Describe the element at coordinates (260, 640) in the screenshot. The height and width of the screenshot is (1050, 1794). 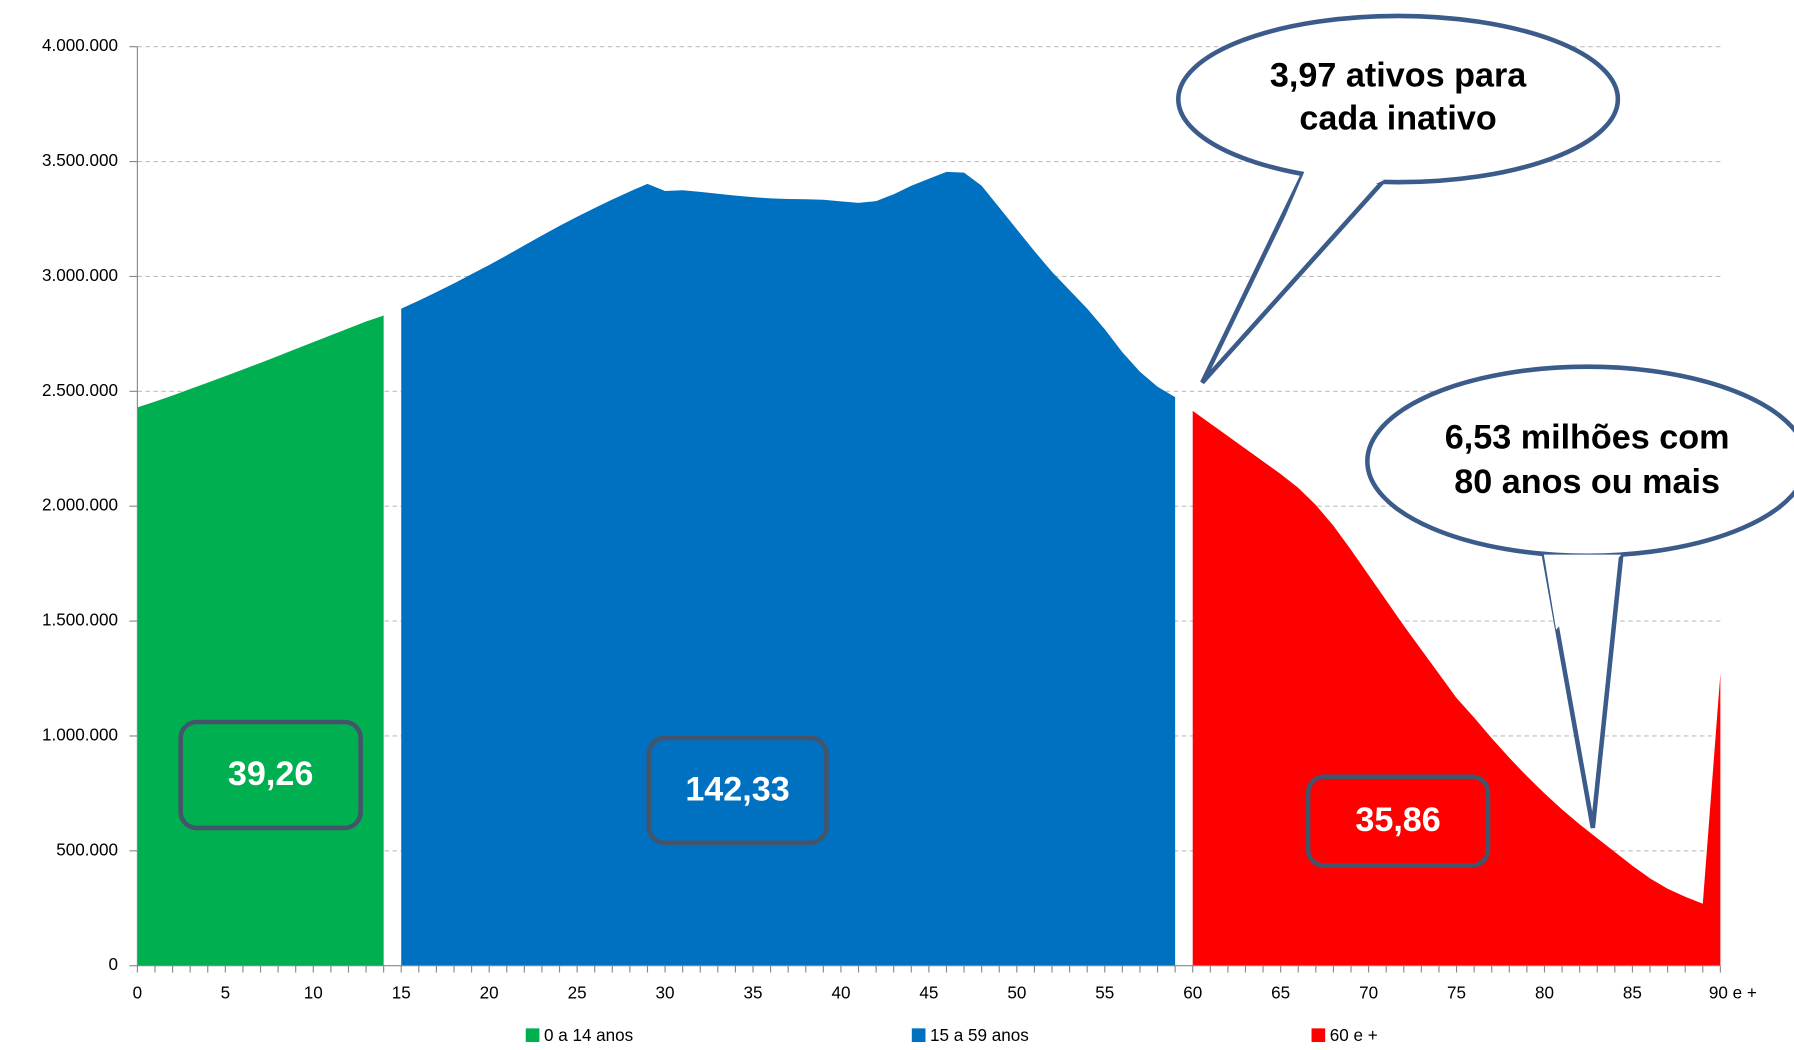
I see `area` at that location.